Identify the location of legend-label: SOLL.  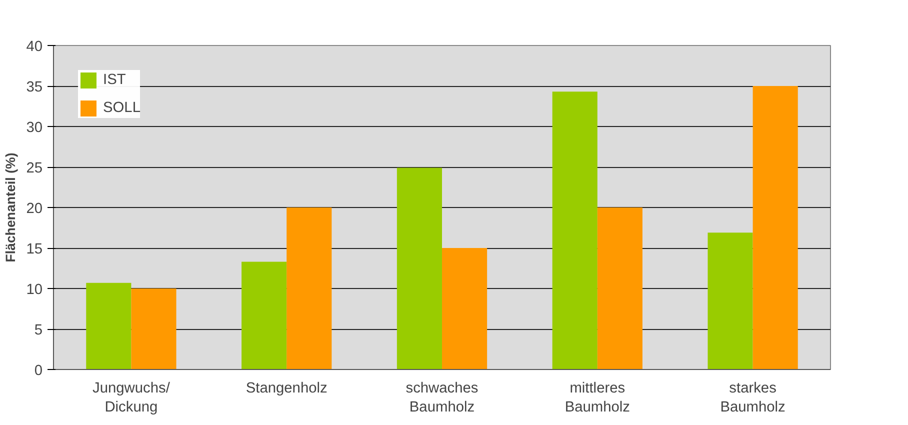
(121, 108).